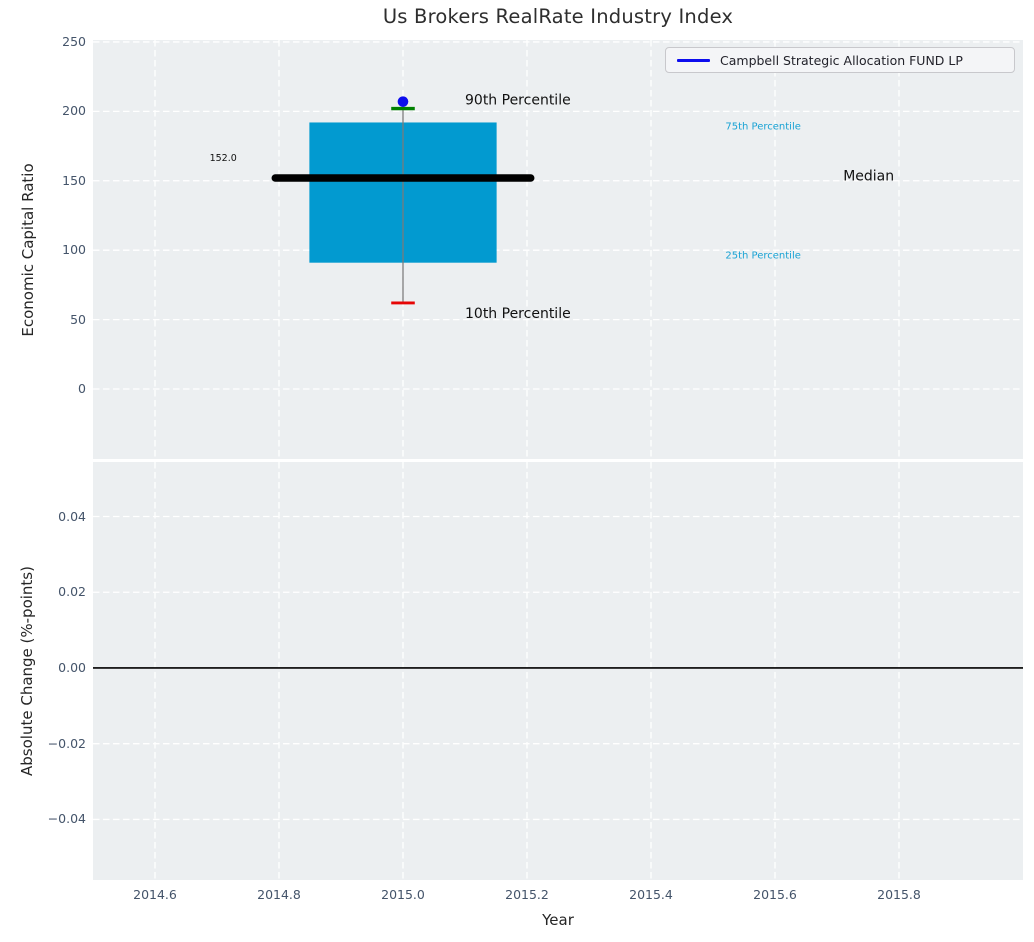 The height and width of the screenshot is (942, 1034). I want to click on xtick-label: 2015.4, so click(651, 894).